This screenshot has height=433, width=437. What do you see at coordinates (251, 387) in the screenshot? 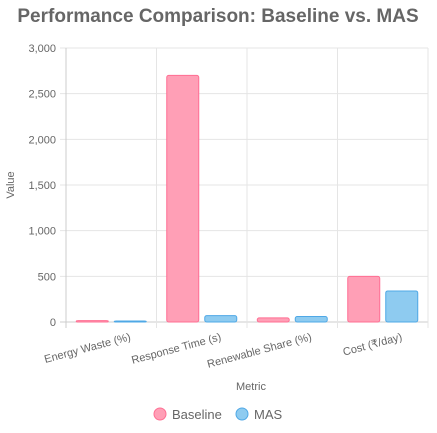
I see `x-axis-label: Metric` at bounding box center [251, 387].